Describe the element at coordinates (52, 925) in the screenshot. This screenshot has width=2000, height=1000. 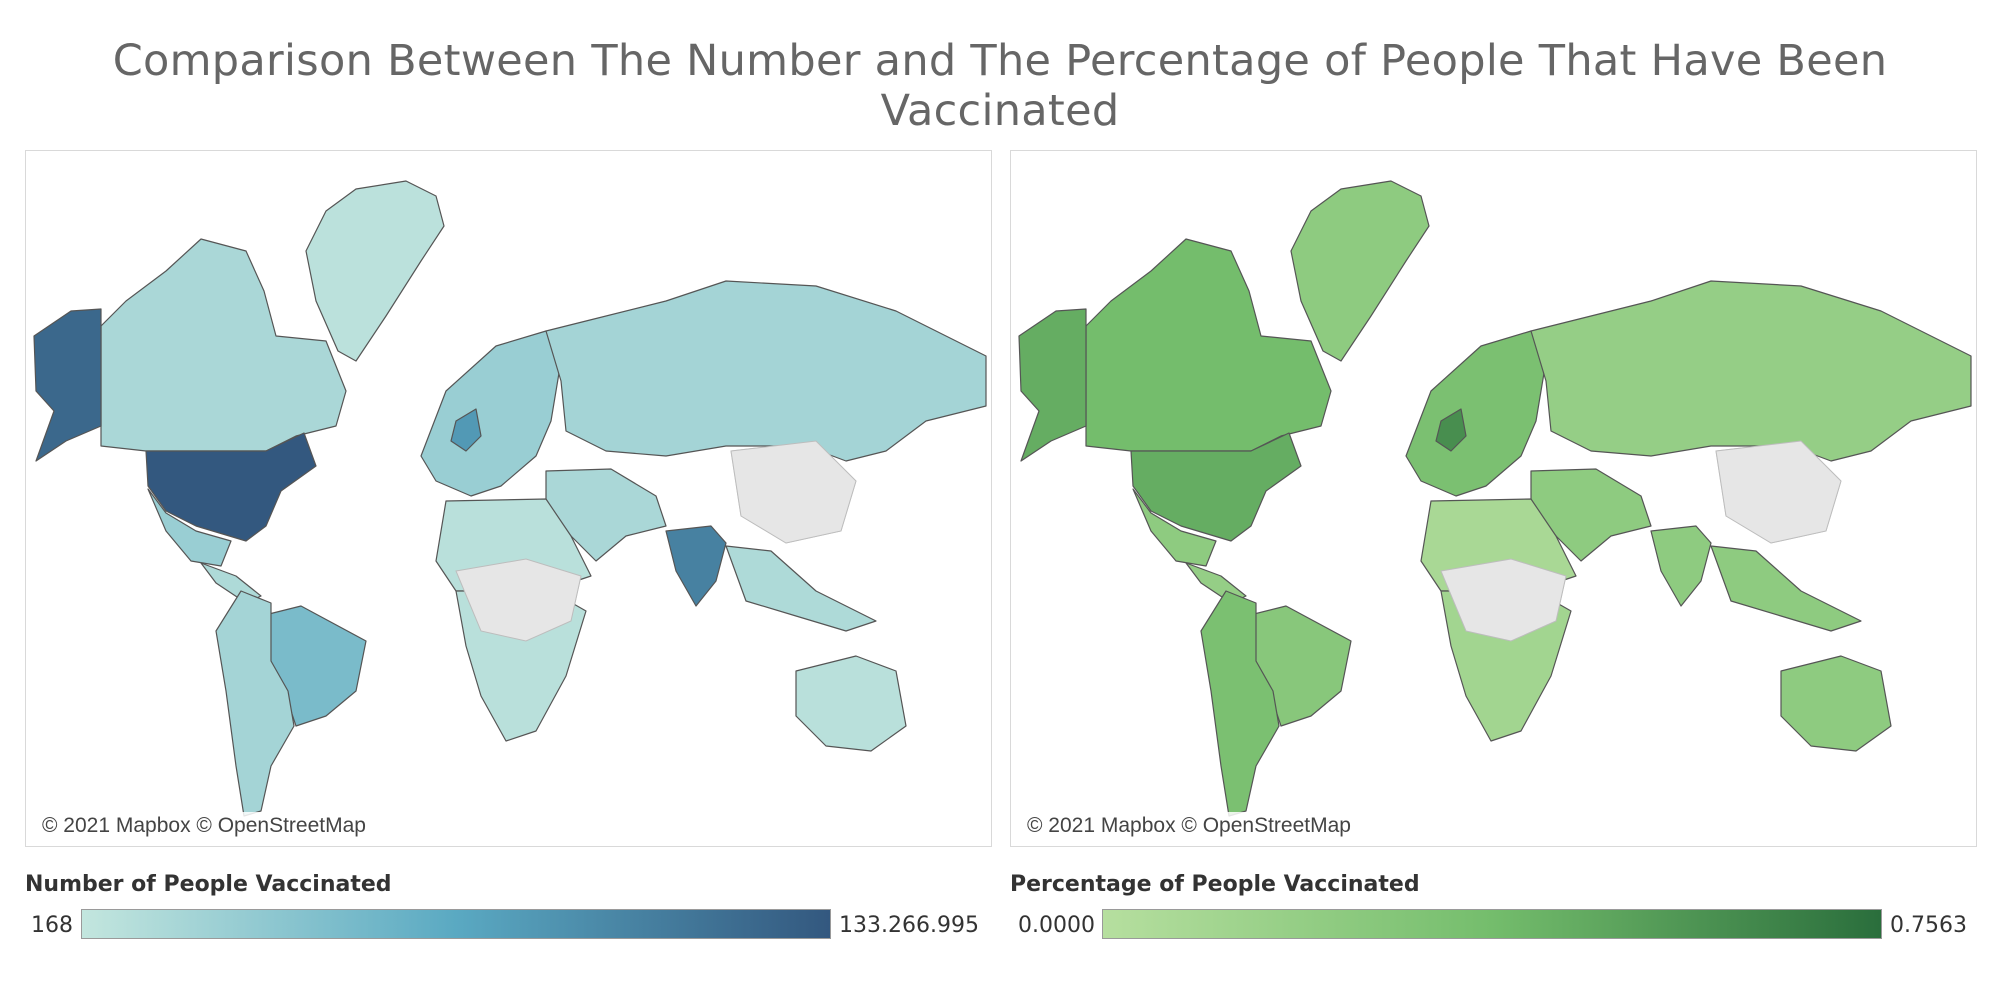
I see `legend-min-value: 168` at that location.